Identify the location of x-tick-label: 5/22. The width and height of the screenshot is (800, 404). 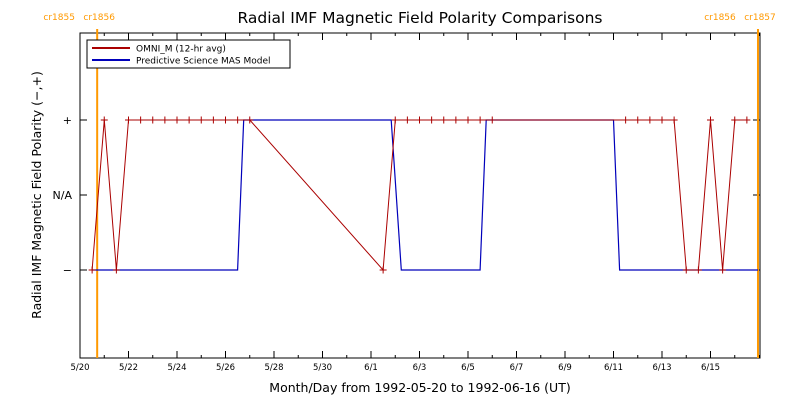
(128, 368).